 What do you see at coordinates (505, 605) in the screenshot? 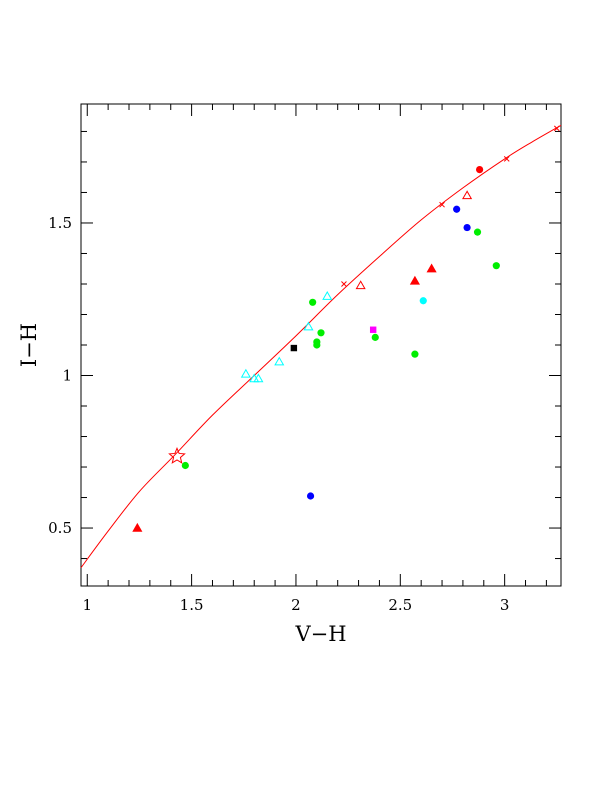
I see `x-tick-label: 3` at bounding box center [505, 605].